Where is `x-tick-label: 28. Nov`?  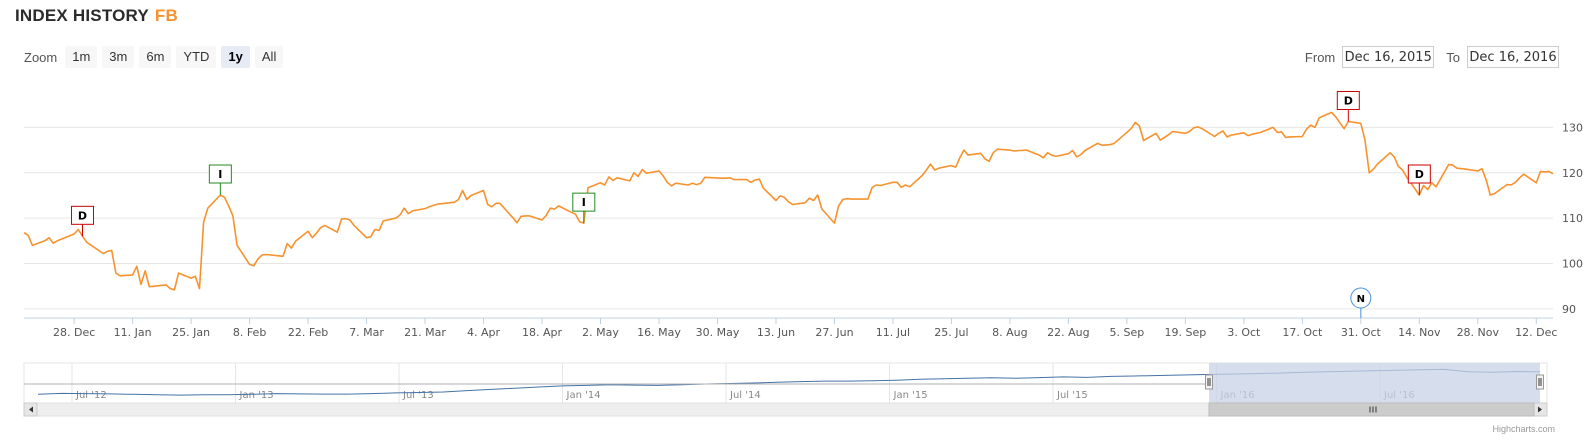
x-tick-label: 28. Nov is located at coordinates (1478, 332).